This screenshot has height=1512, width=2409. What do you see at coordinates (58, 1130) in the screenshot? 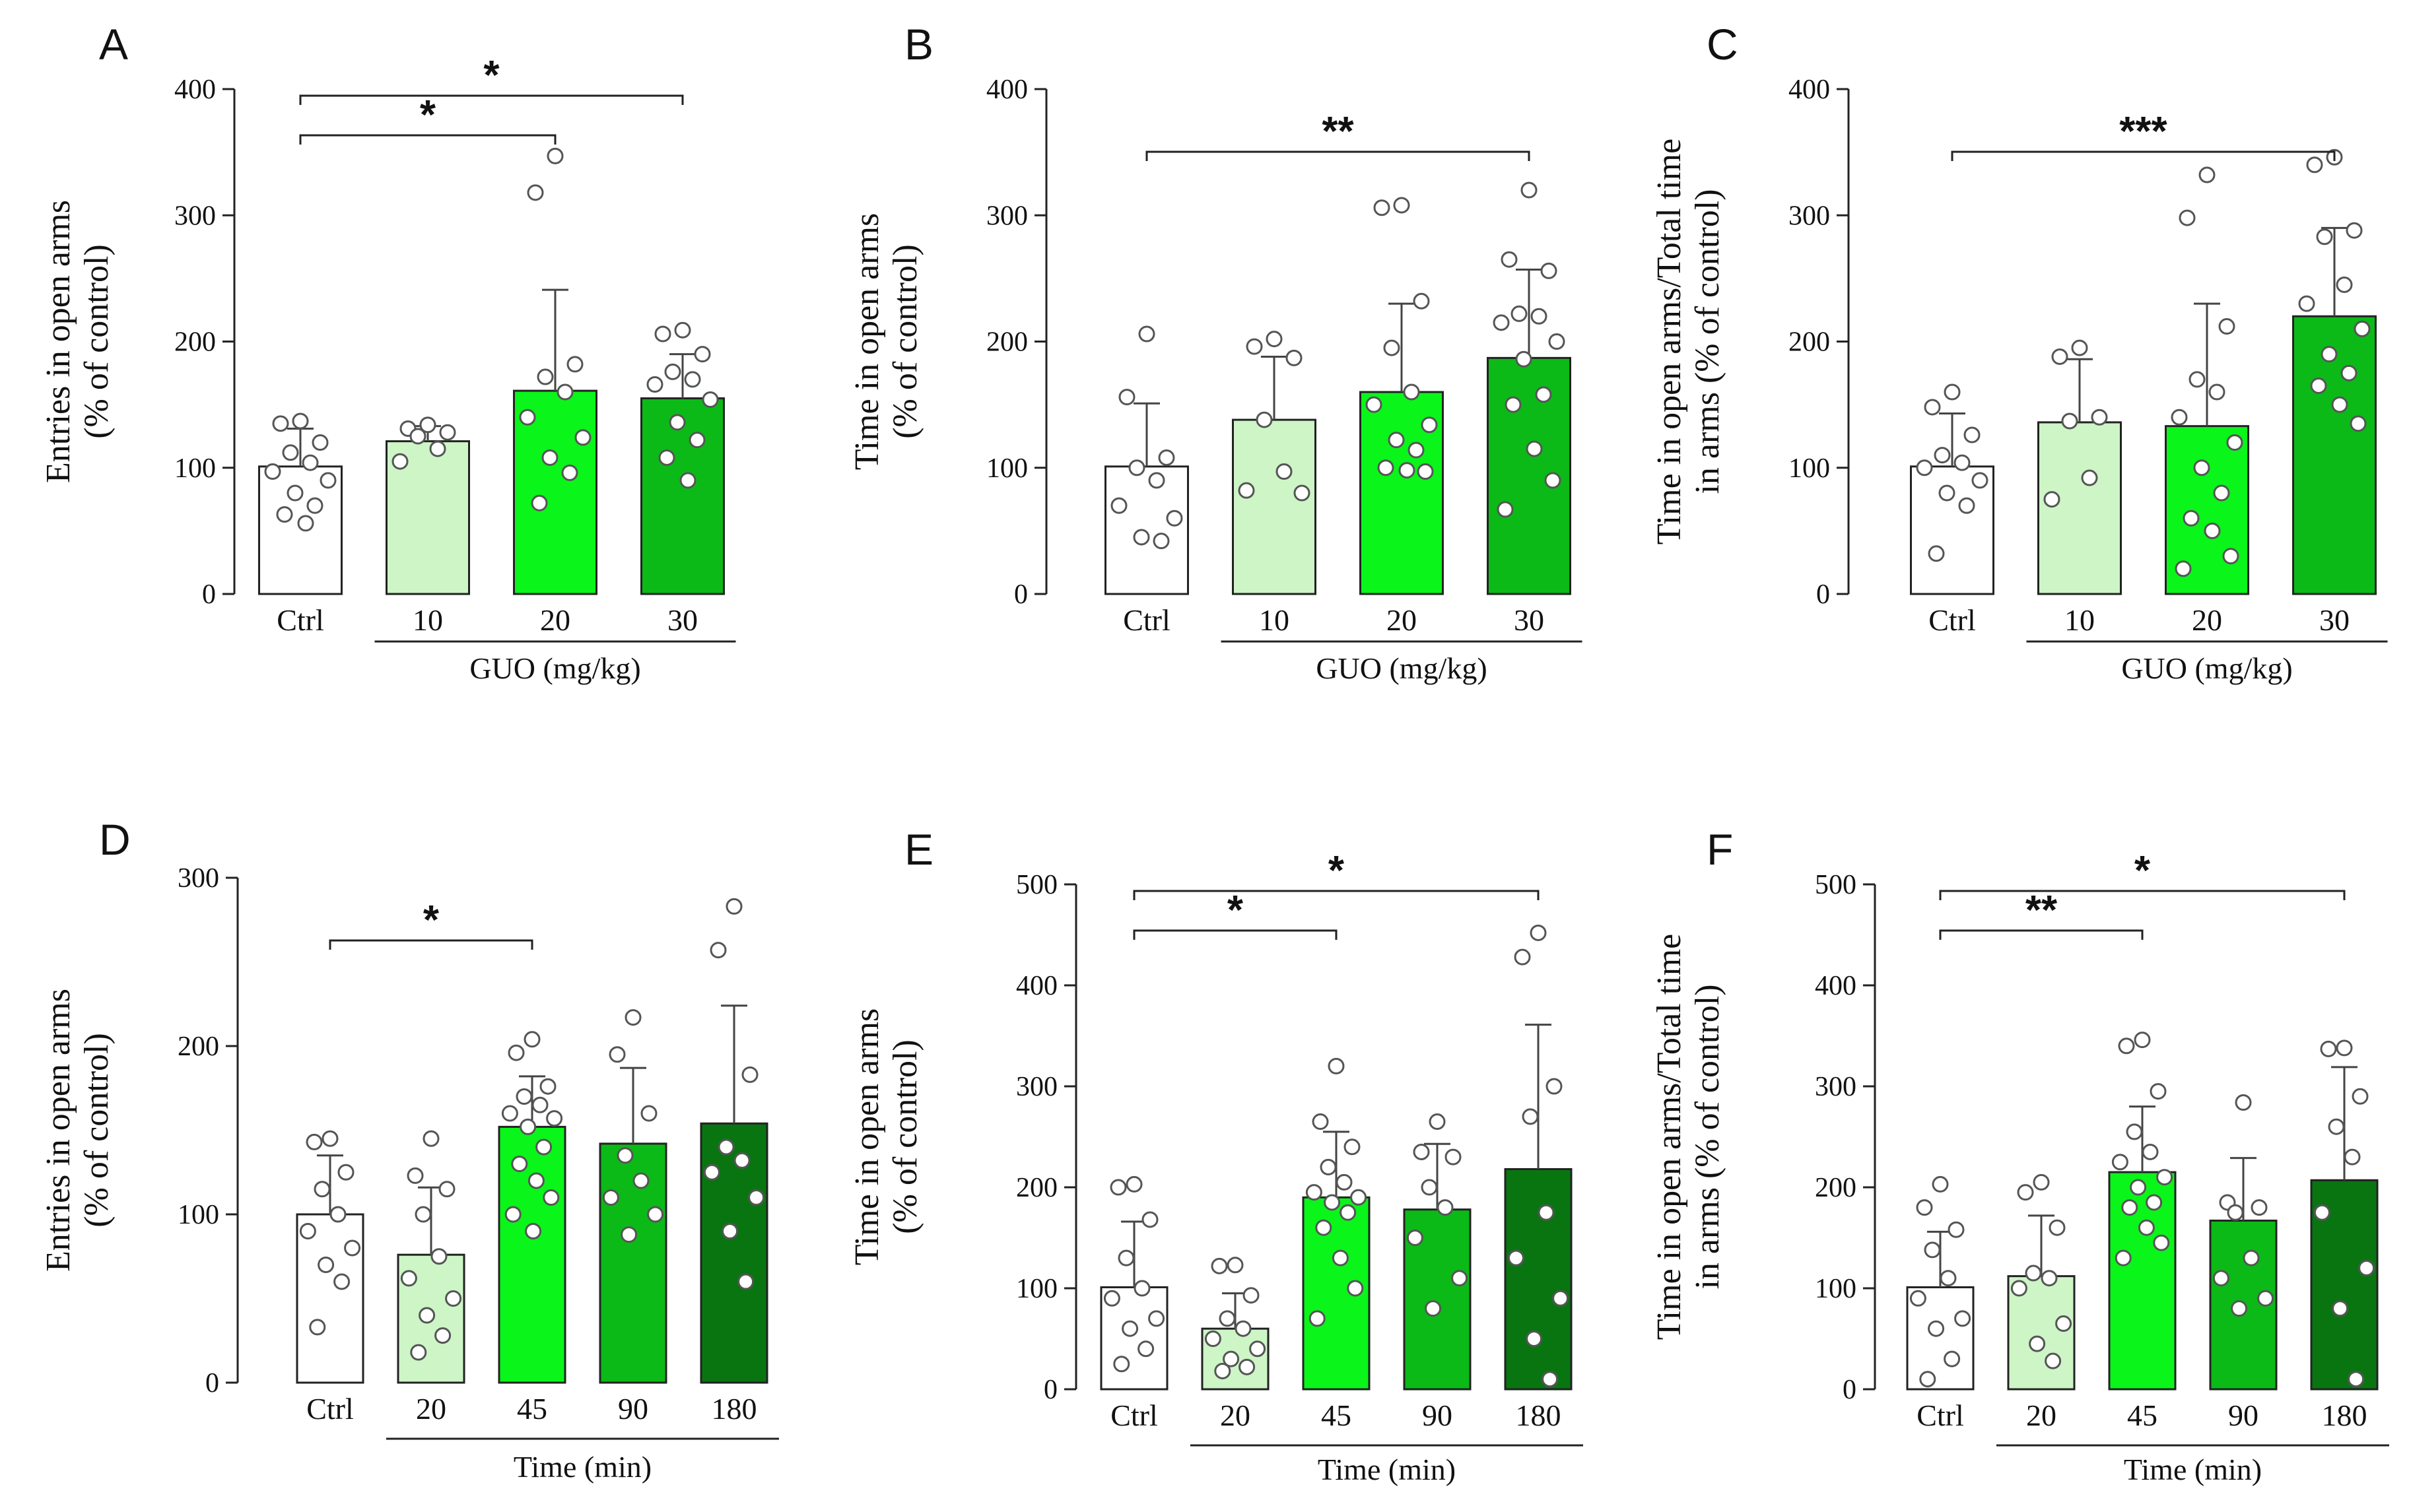
I see `y-axis-title: Entries in open arms` at bounding box center [58, 1130].